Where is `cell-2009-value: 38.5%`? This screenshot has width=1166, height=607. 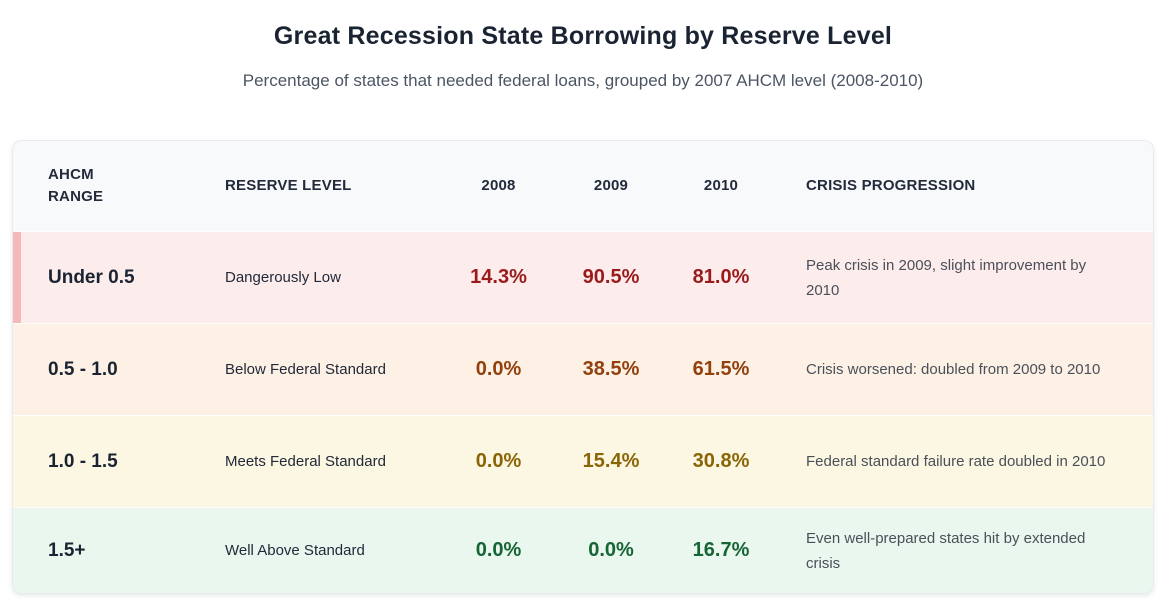
cell-2009-value: 38.5% is located at coordinates (611, 369).